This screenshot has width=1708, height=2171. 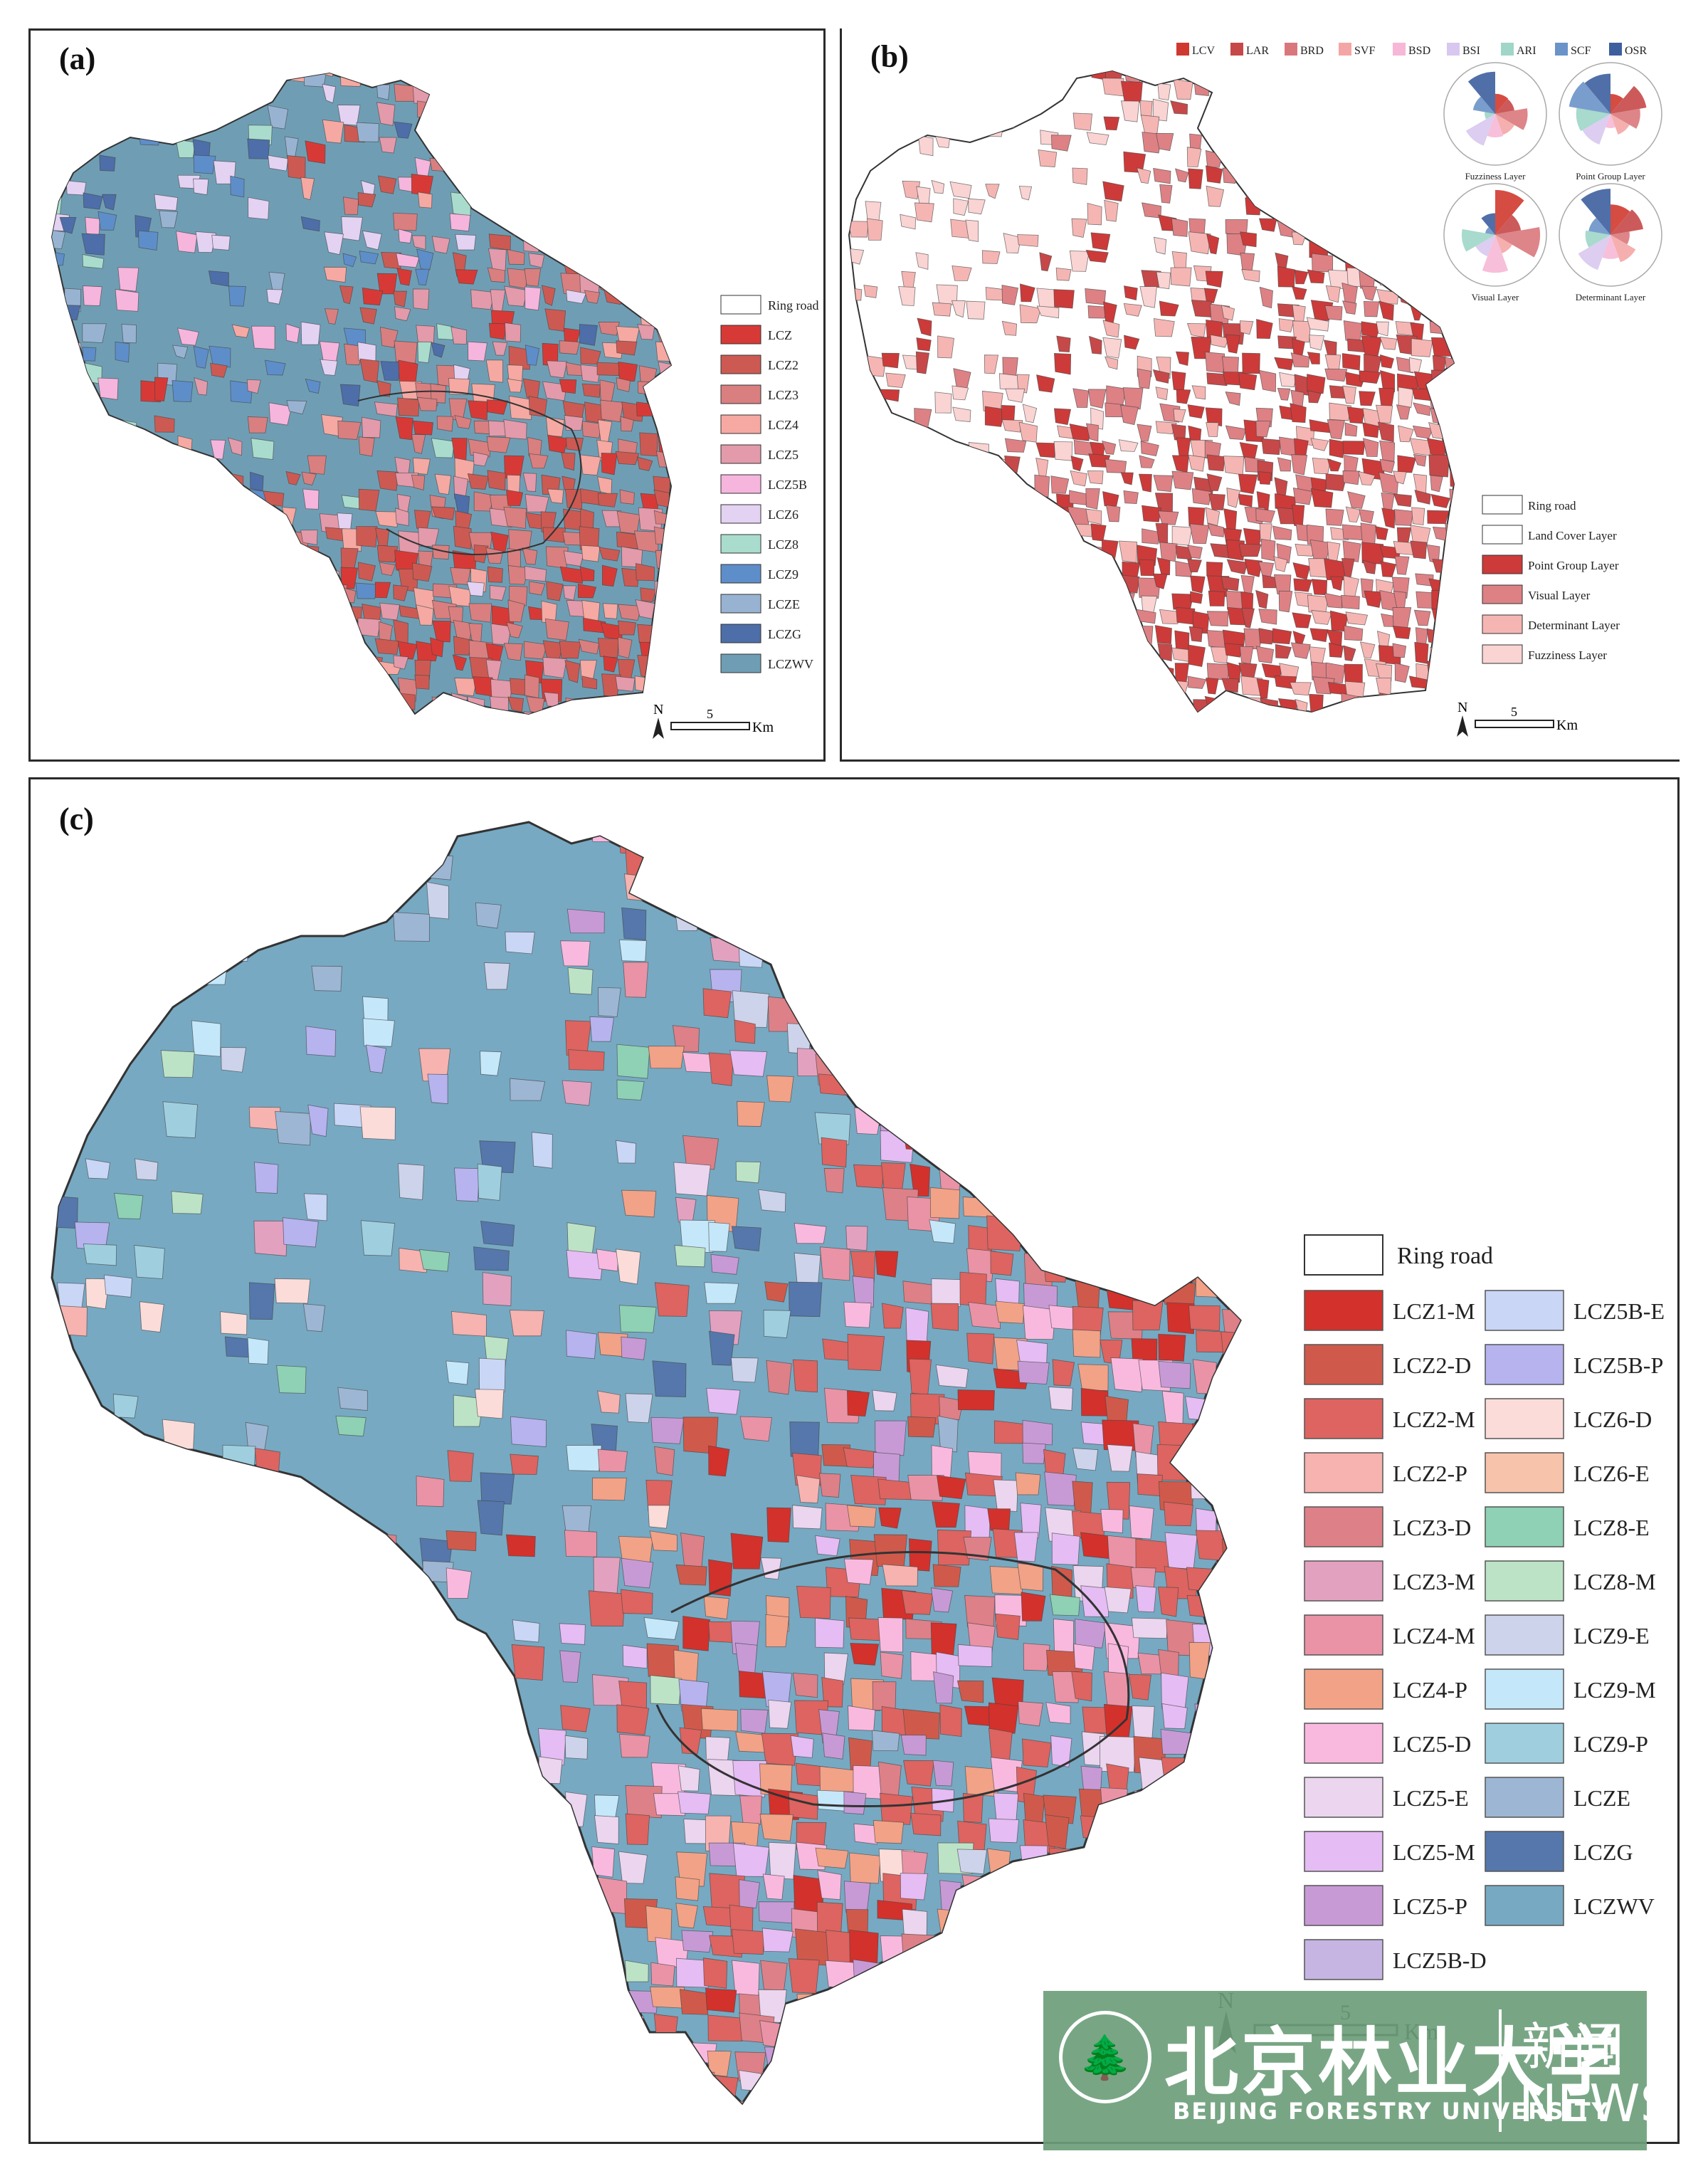 I want to click on legend-label: LCZG, so click(x=1603, y=1852).